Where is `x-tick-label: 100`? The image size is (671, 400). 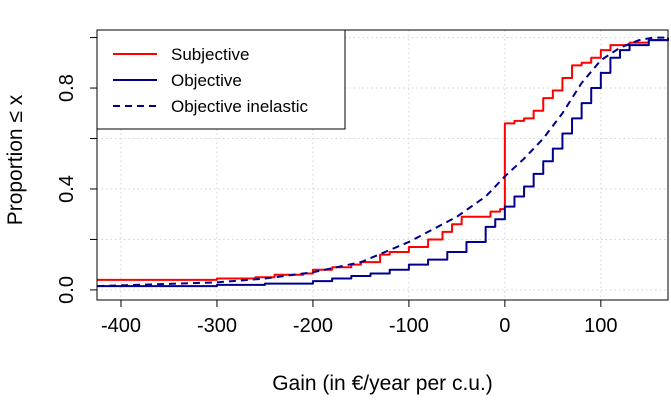
x-tick-label: 100 is located at coordinates (600, 326).